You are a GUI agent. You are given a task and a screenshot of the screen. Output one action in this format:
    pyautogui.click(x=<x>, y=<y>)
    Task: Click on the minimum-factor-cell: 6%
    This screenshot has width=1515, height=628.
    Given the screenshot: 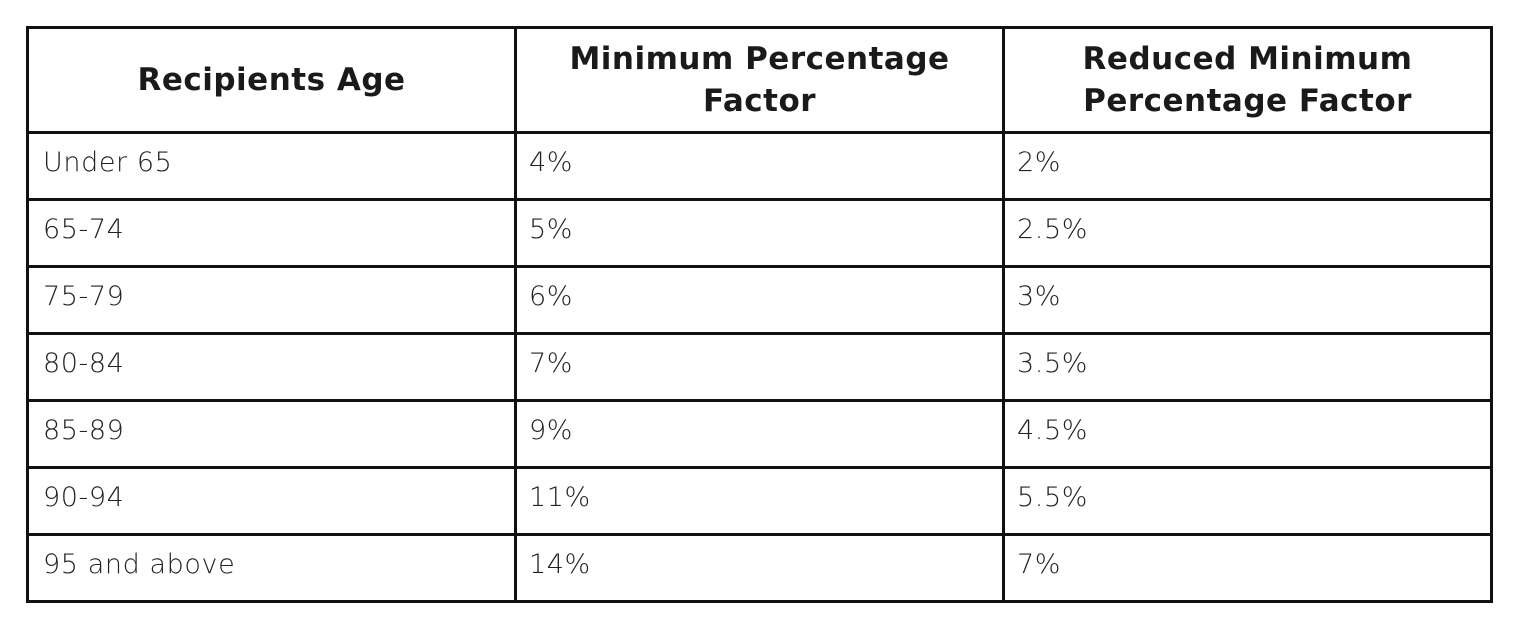 What is the action you would take?
    pyautogui.click(x=759, y=300)
    